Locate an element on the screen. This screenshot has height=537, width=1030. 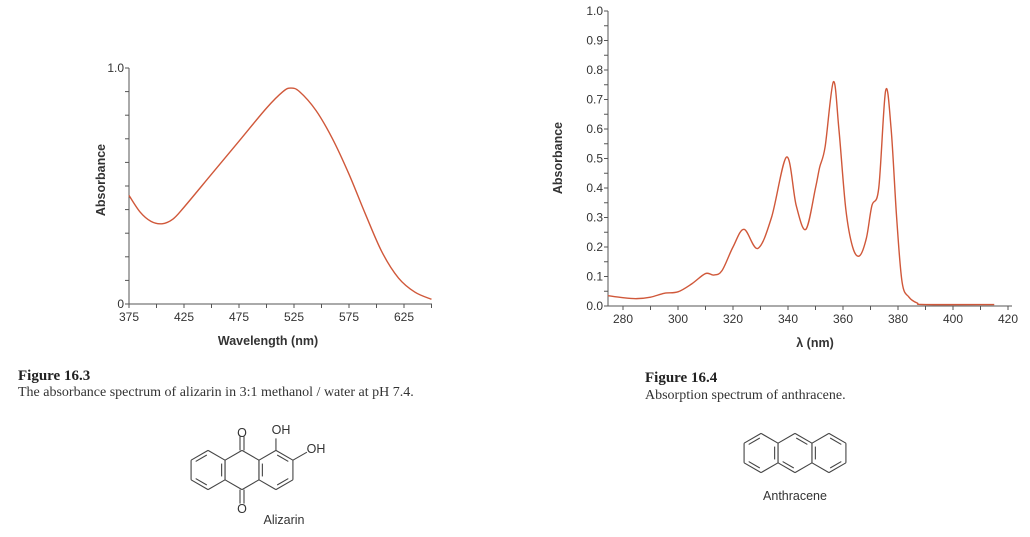
x-tick-label: 625 is located at coordinates (404, 317).